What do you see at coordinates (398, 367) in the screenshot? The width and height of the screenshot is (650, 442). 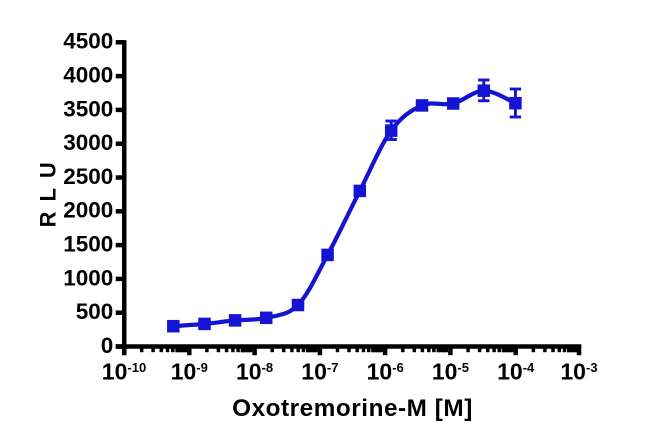 I see `svg-text: -6` at bounding box center [398, 367].